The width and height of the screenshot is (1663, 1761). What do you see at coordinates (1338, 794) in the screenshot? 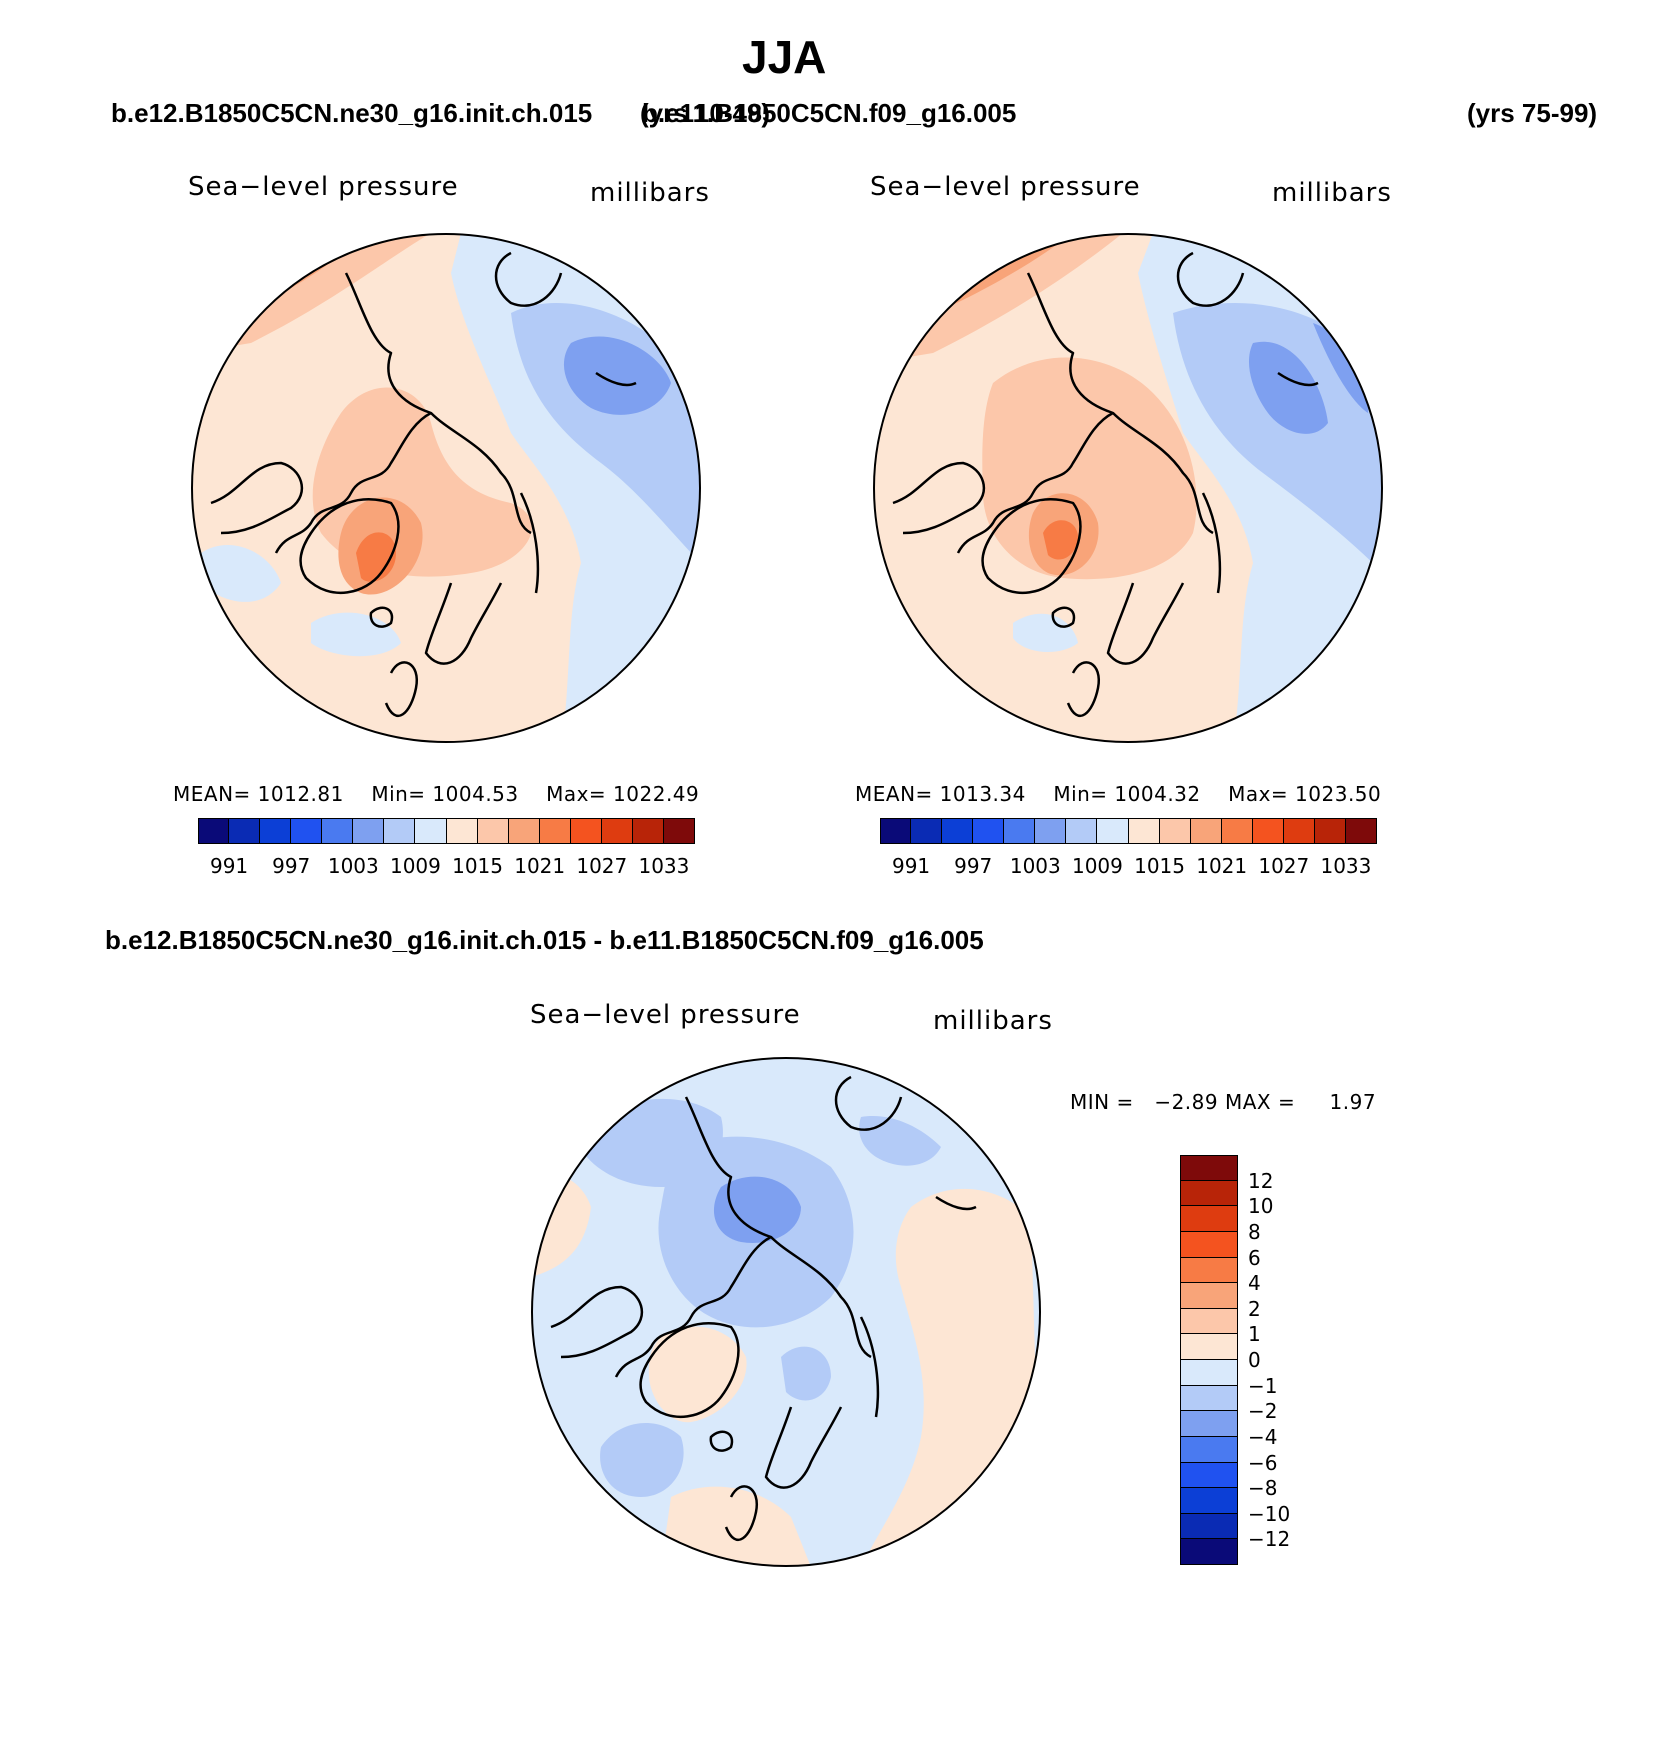
I see `right-max-value: 1023.50` at bounding box center [1338, 794].